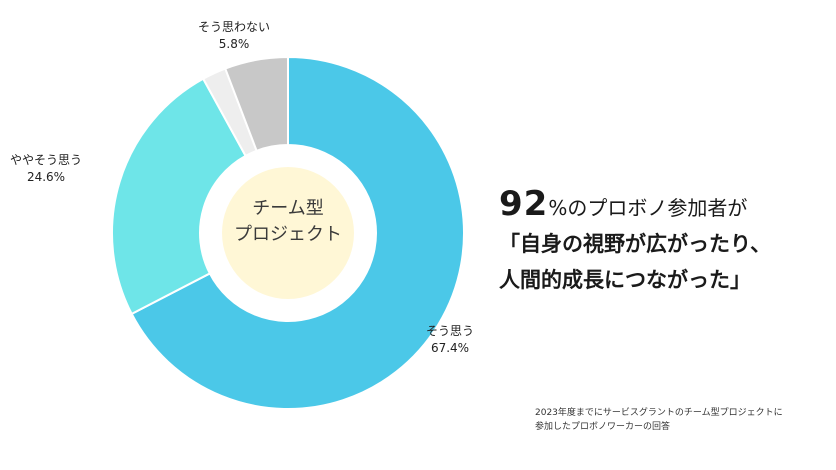  What do you see at coordinates (234, 44) in the screenshot?
I see `slice-label-disagree-percent: 5.8%` at bounding box center [234, 44].